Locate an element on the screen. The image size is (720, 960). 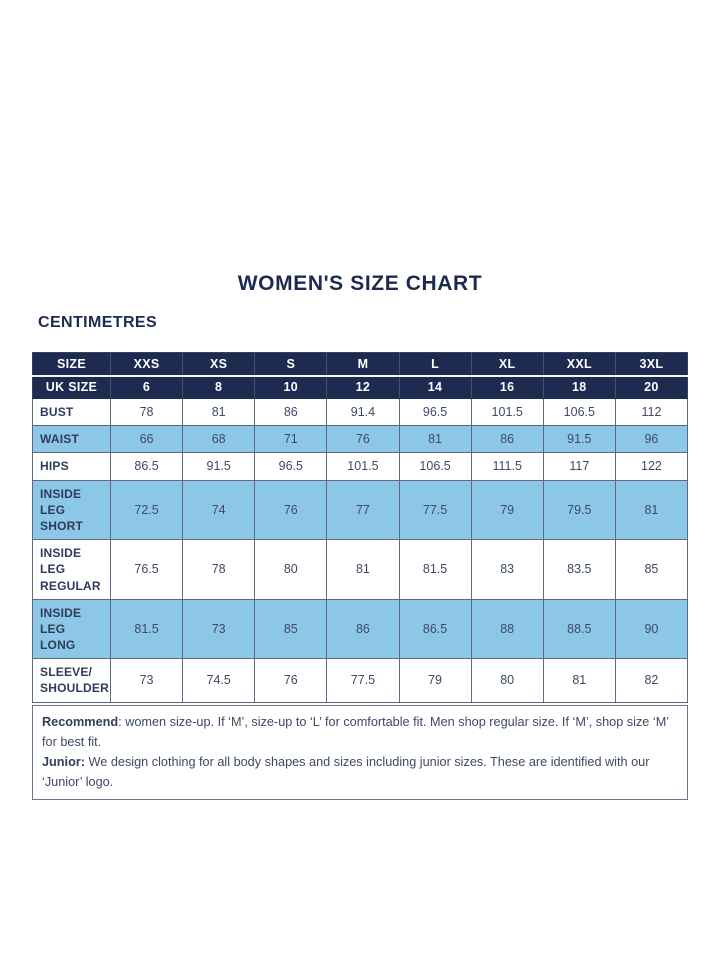
row-label: BUST is located at coordinates (71, 412).